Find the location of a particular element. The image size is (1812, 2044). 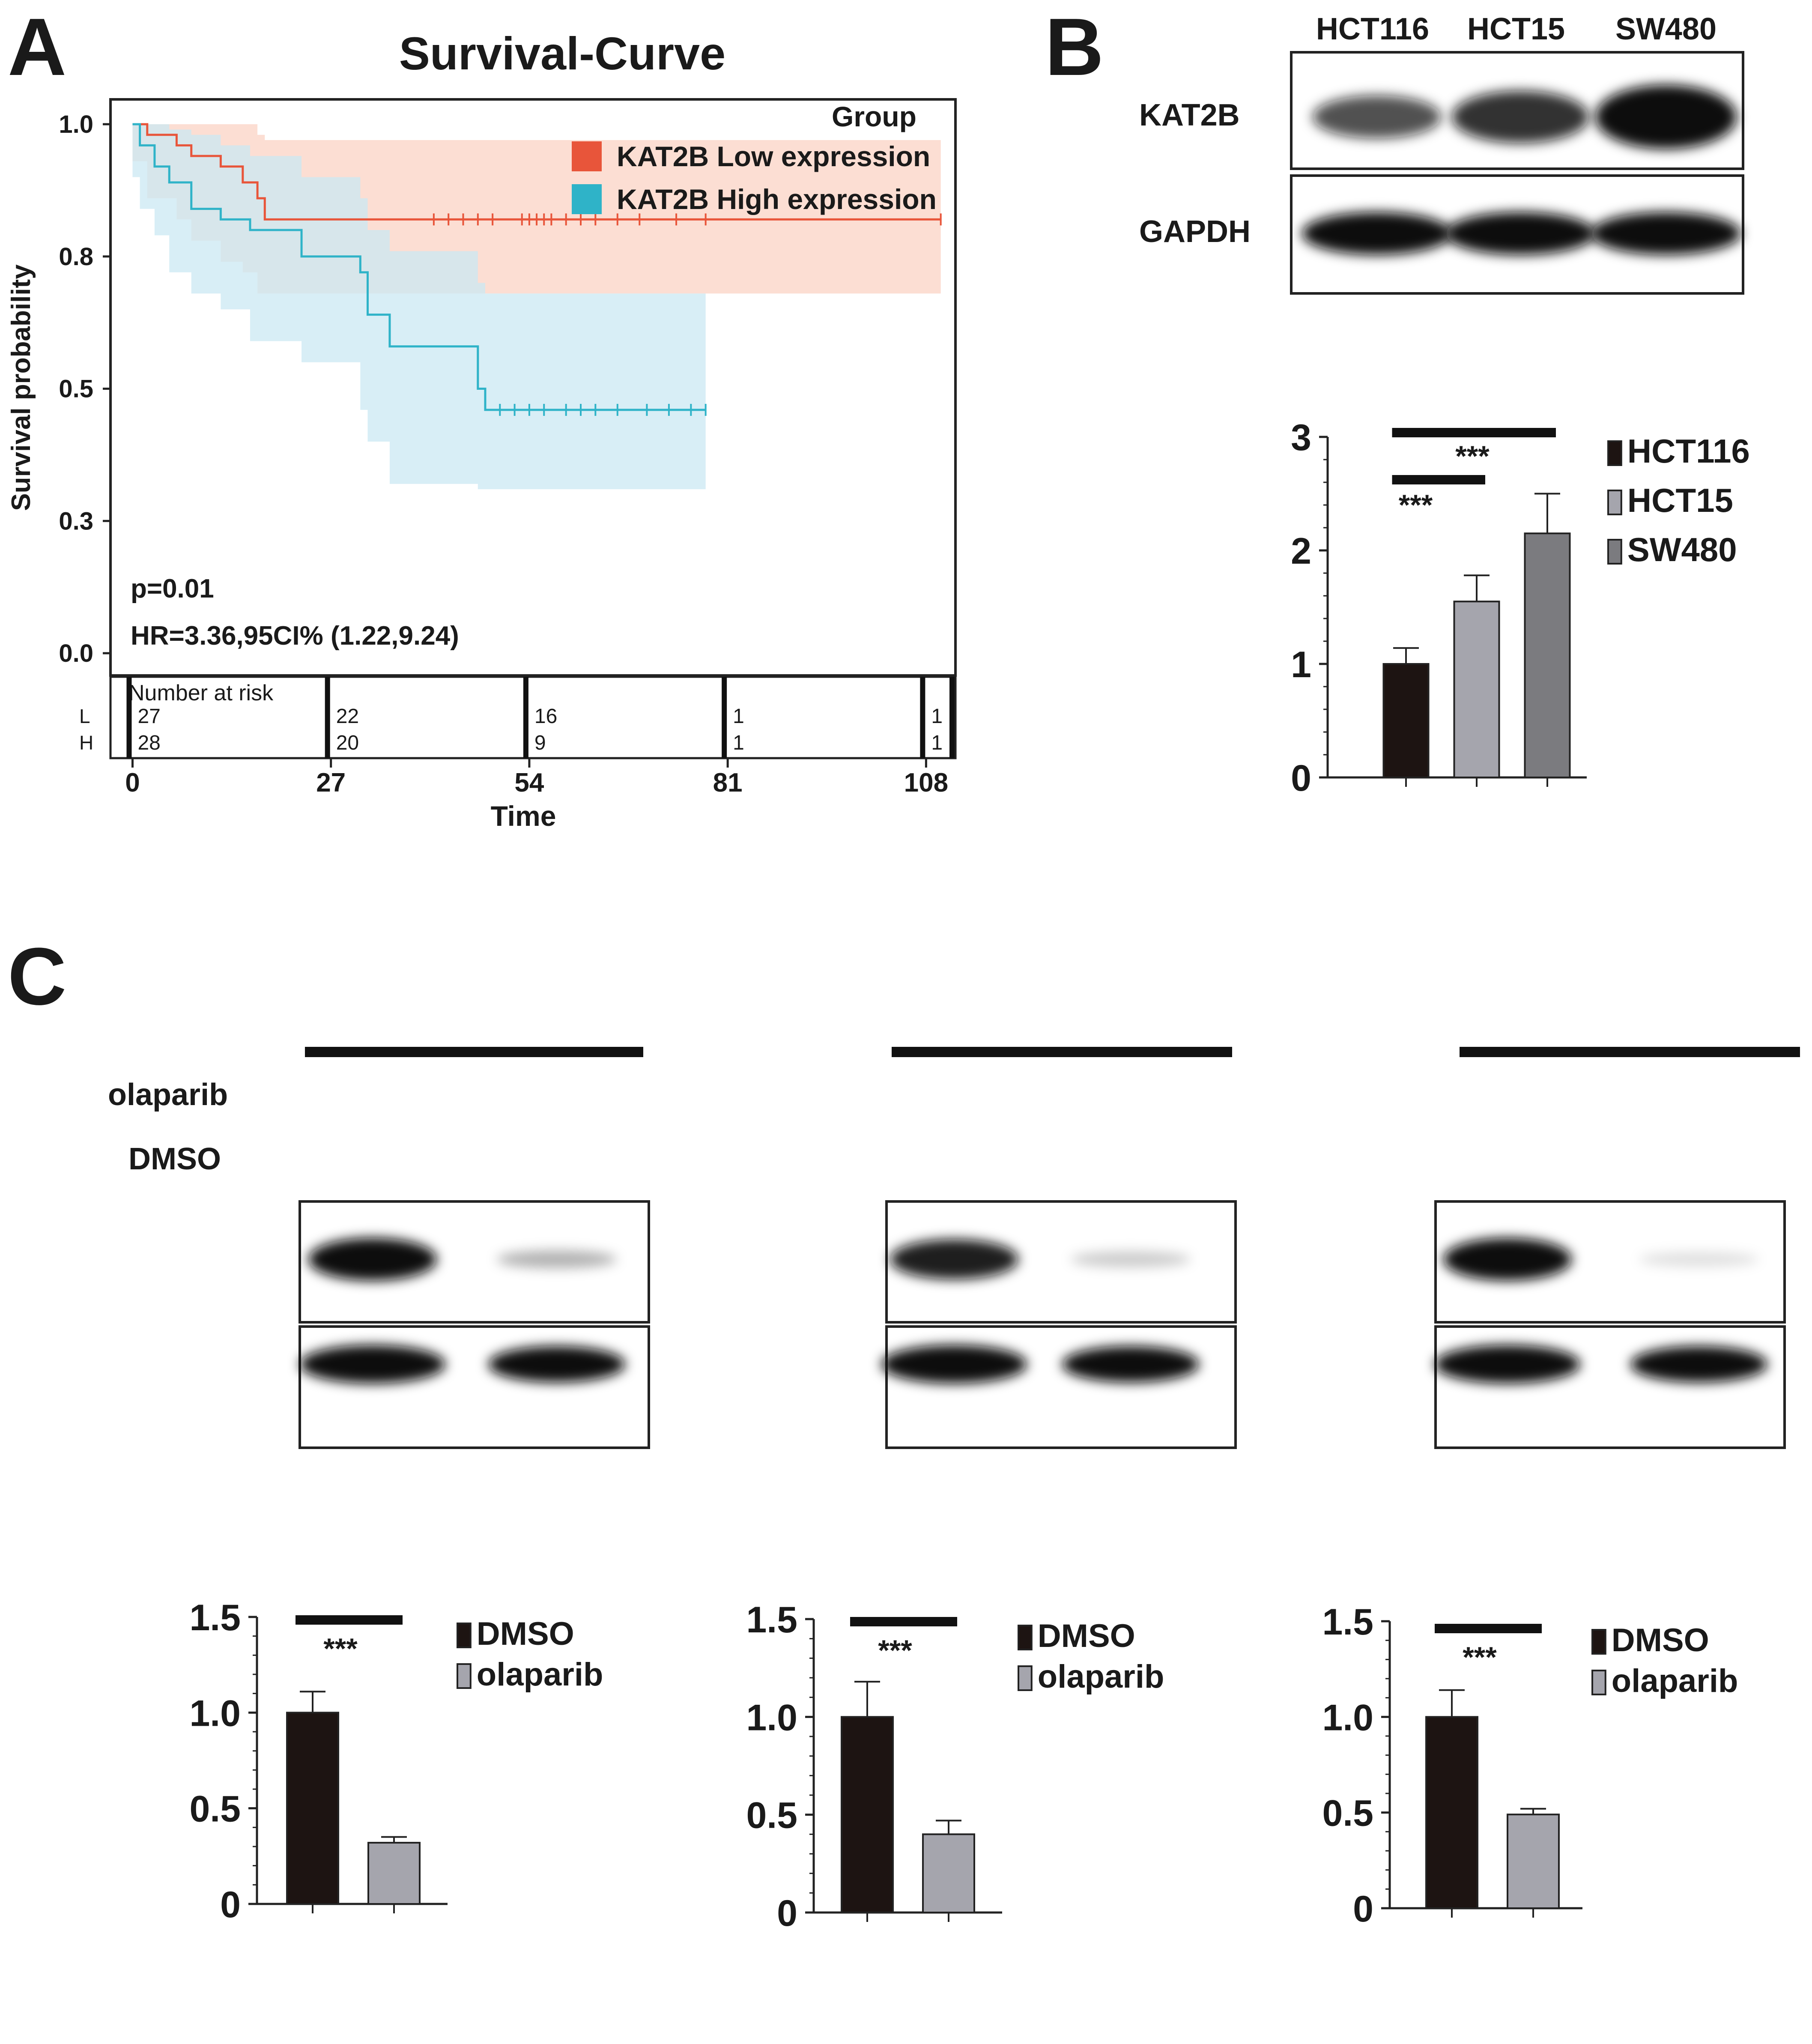

legend-label: HCT15 is located at coordinates (1680, 500).